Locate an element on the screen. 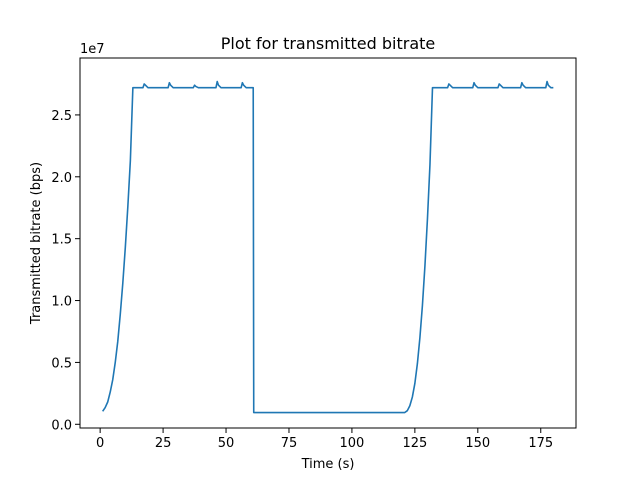 This screenshot has width=640, height=480. x-tick-label: 175 is located at coordinates (540, 443).